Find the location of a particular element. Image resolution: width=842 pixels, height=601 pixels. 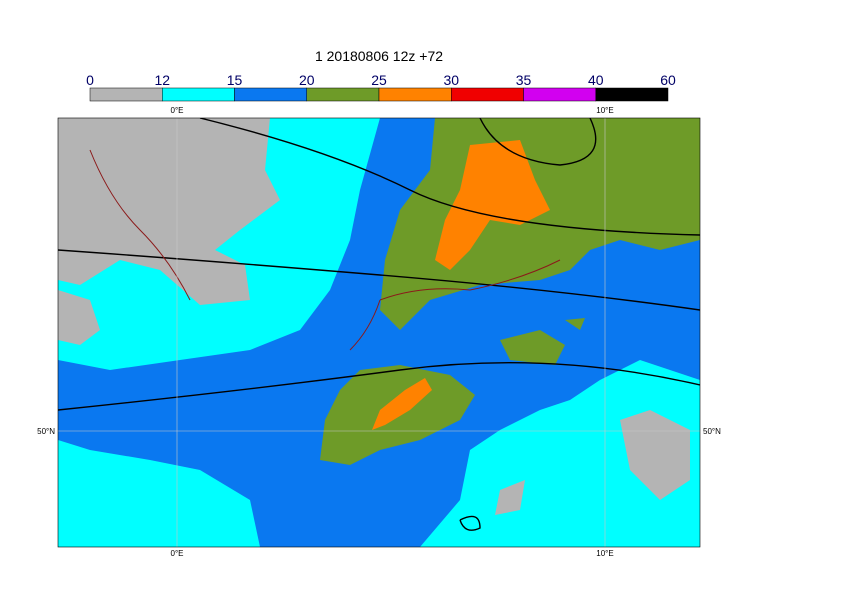

colorbar-tick-label: 0 is located at coordinates (90, 80).